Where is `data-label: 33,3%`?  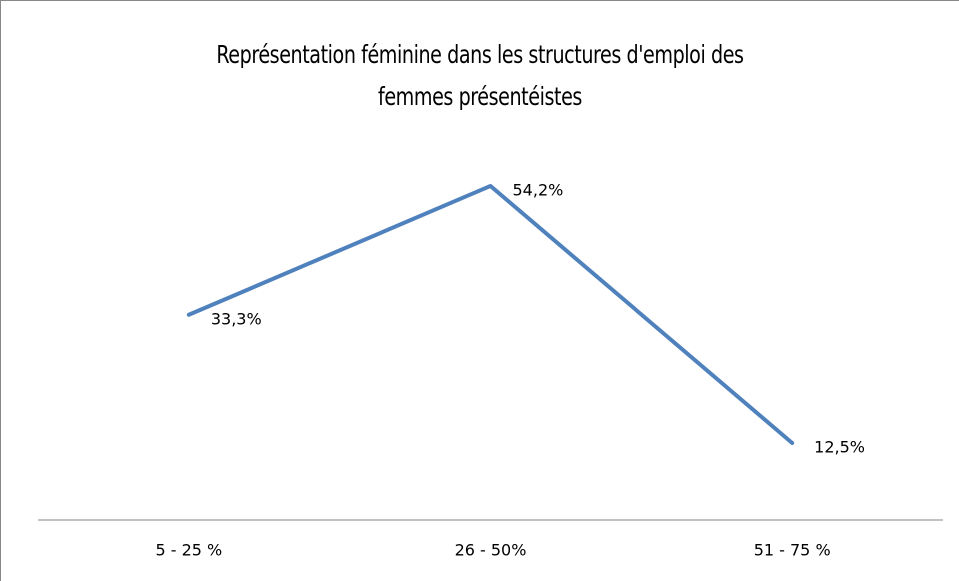 data-label: 33,3% is located at coordinates (236, 318).